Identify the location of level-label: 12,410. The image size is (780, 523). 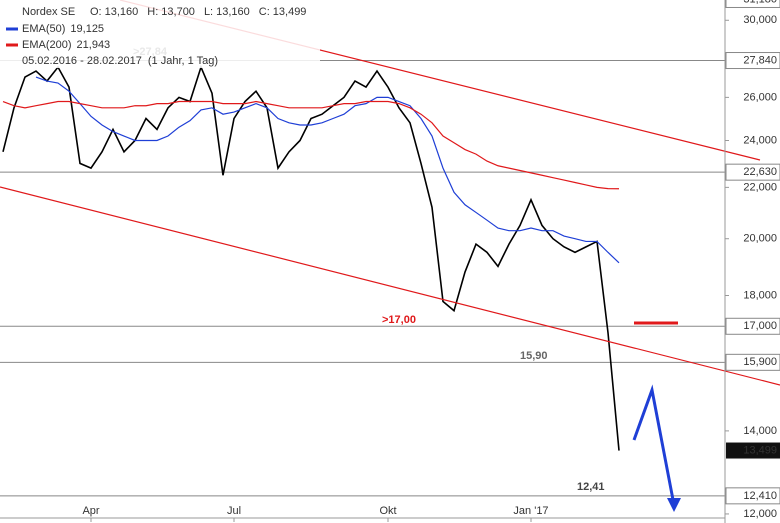
(760, 496).